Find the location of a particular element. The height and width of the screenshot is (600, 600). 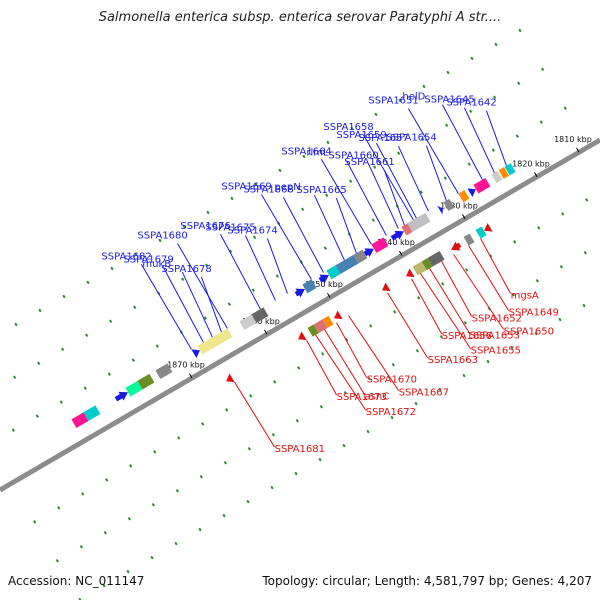

forward-label: SSPA1665 is located at coordinates (321, 190).